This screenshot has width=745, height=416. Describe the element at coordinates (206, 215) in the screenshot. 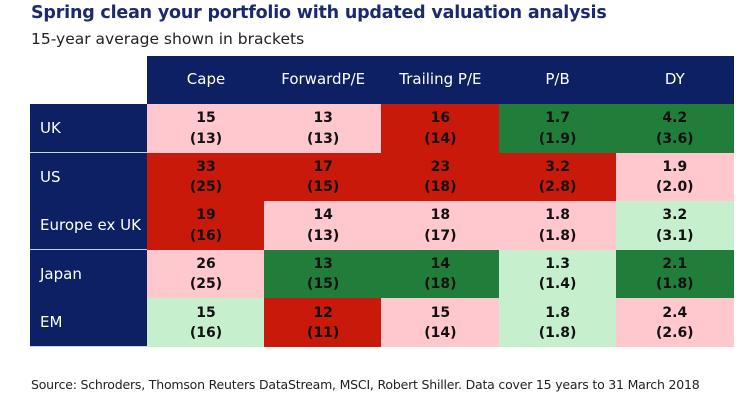

I see `cell-value: 19` at that location.